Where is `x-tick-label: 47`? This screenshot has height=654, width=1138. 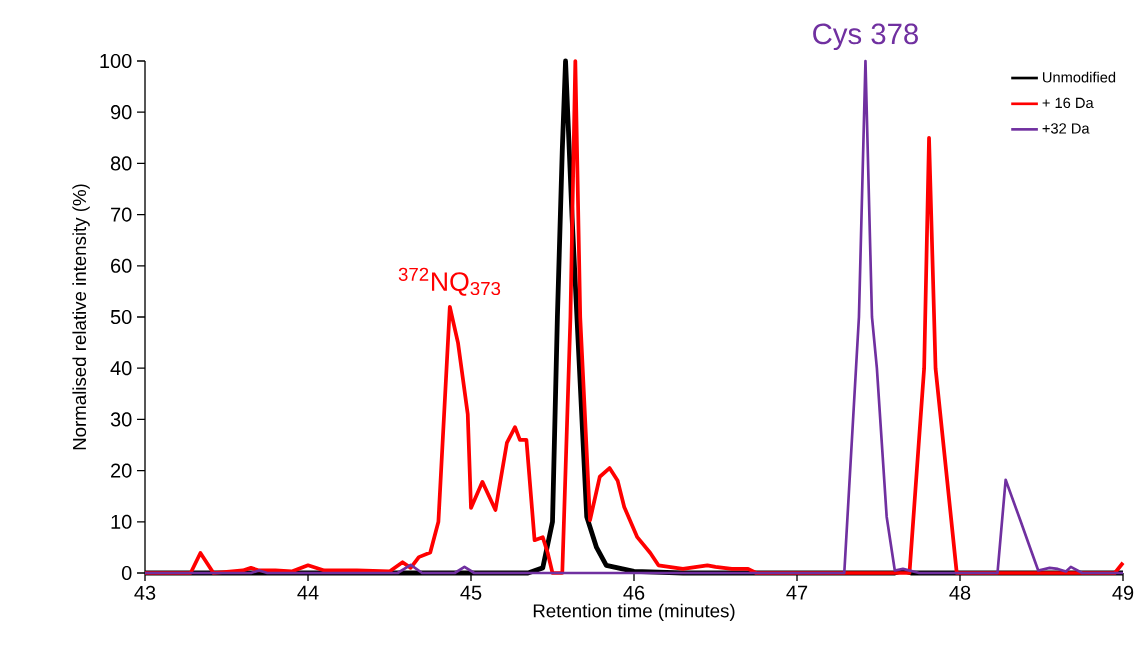
x-tick-label: 47 is located at coordinates (797, 592).